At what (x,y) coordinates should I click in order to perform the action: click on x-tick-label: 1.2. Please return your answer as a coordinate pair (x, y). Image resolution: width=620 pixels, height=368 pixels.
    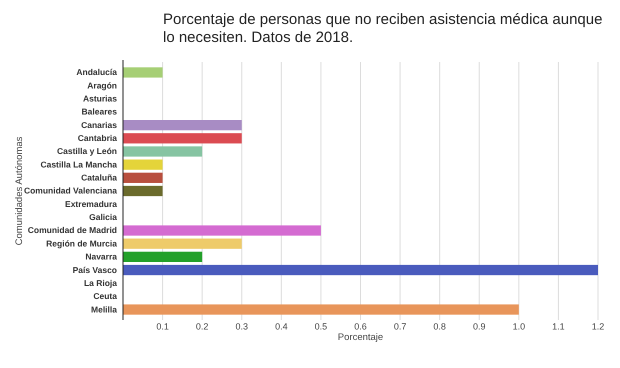
    Looking at the image, I should click on (598, 326).